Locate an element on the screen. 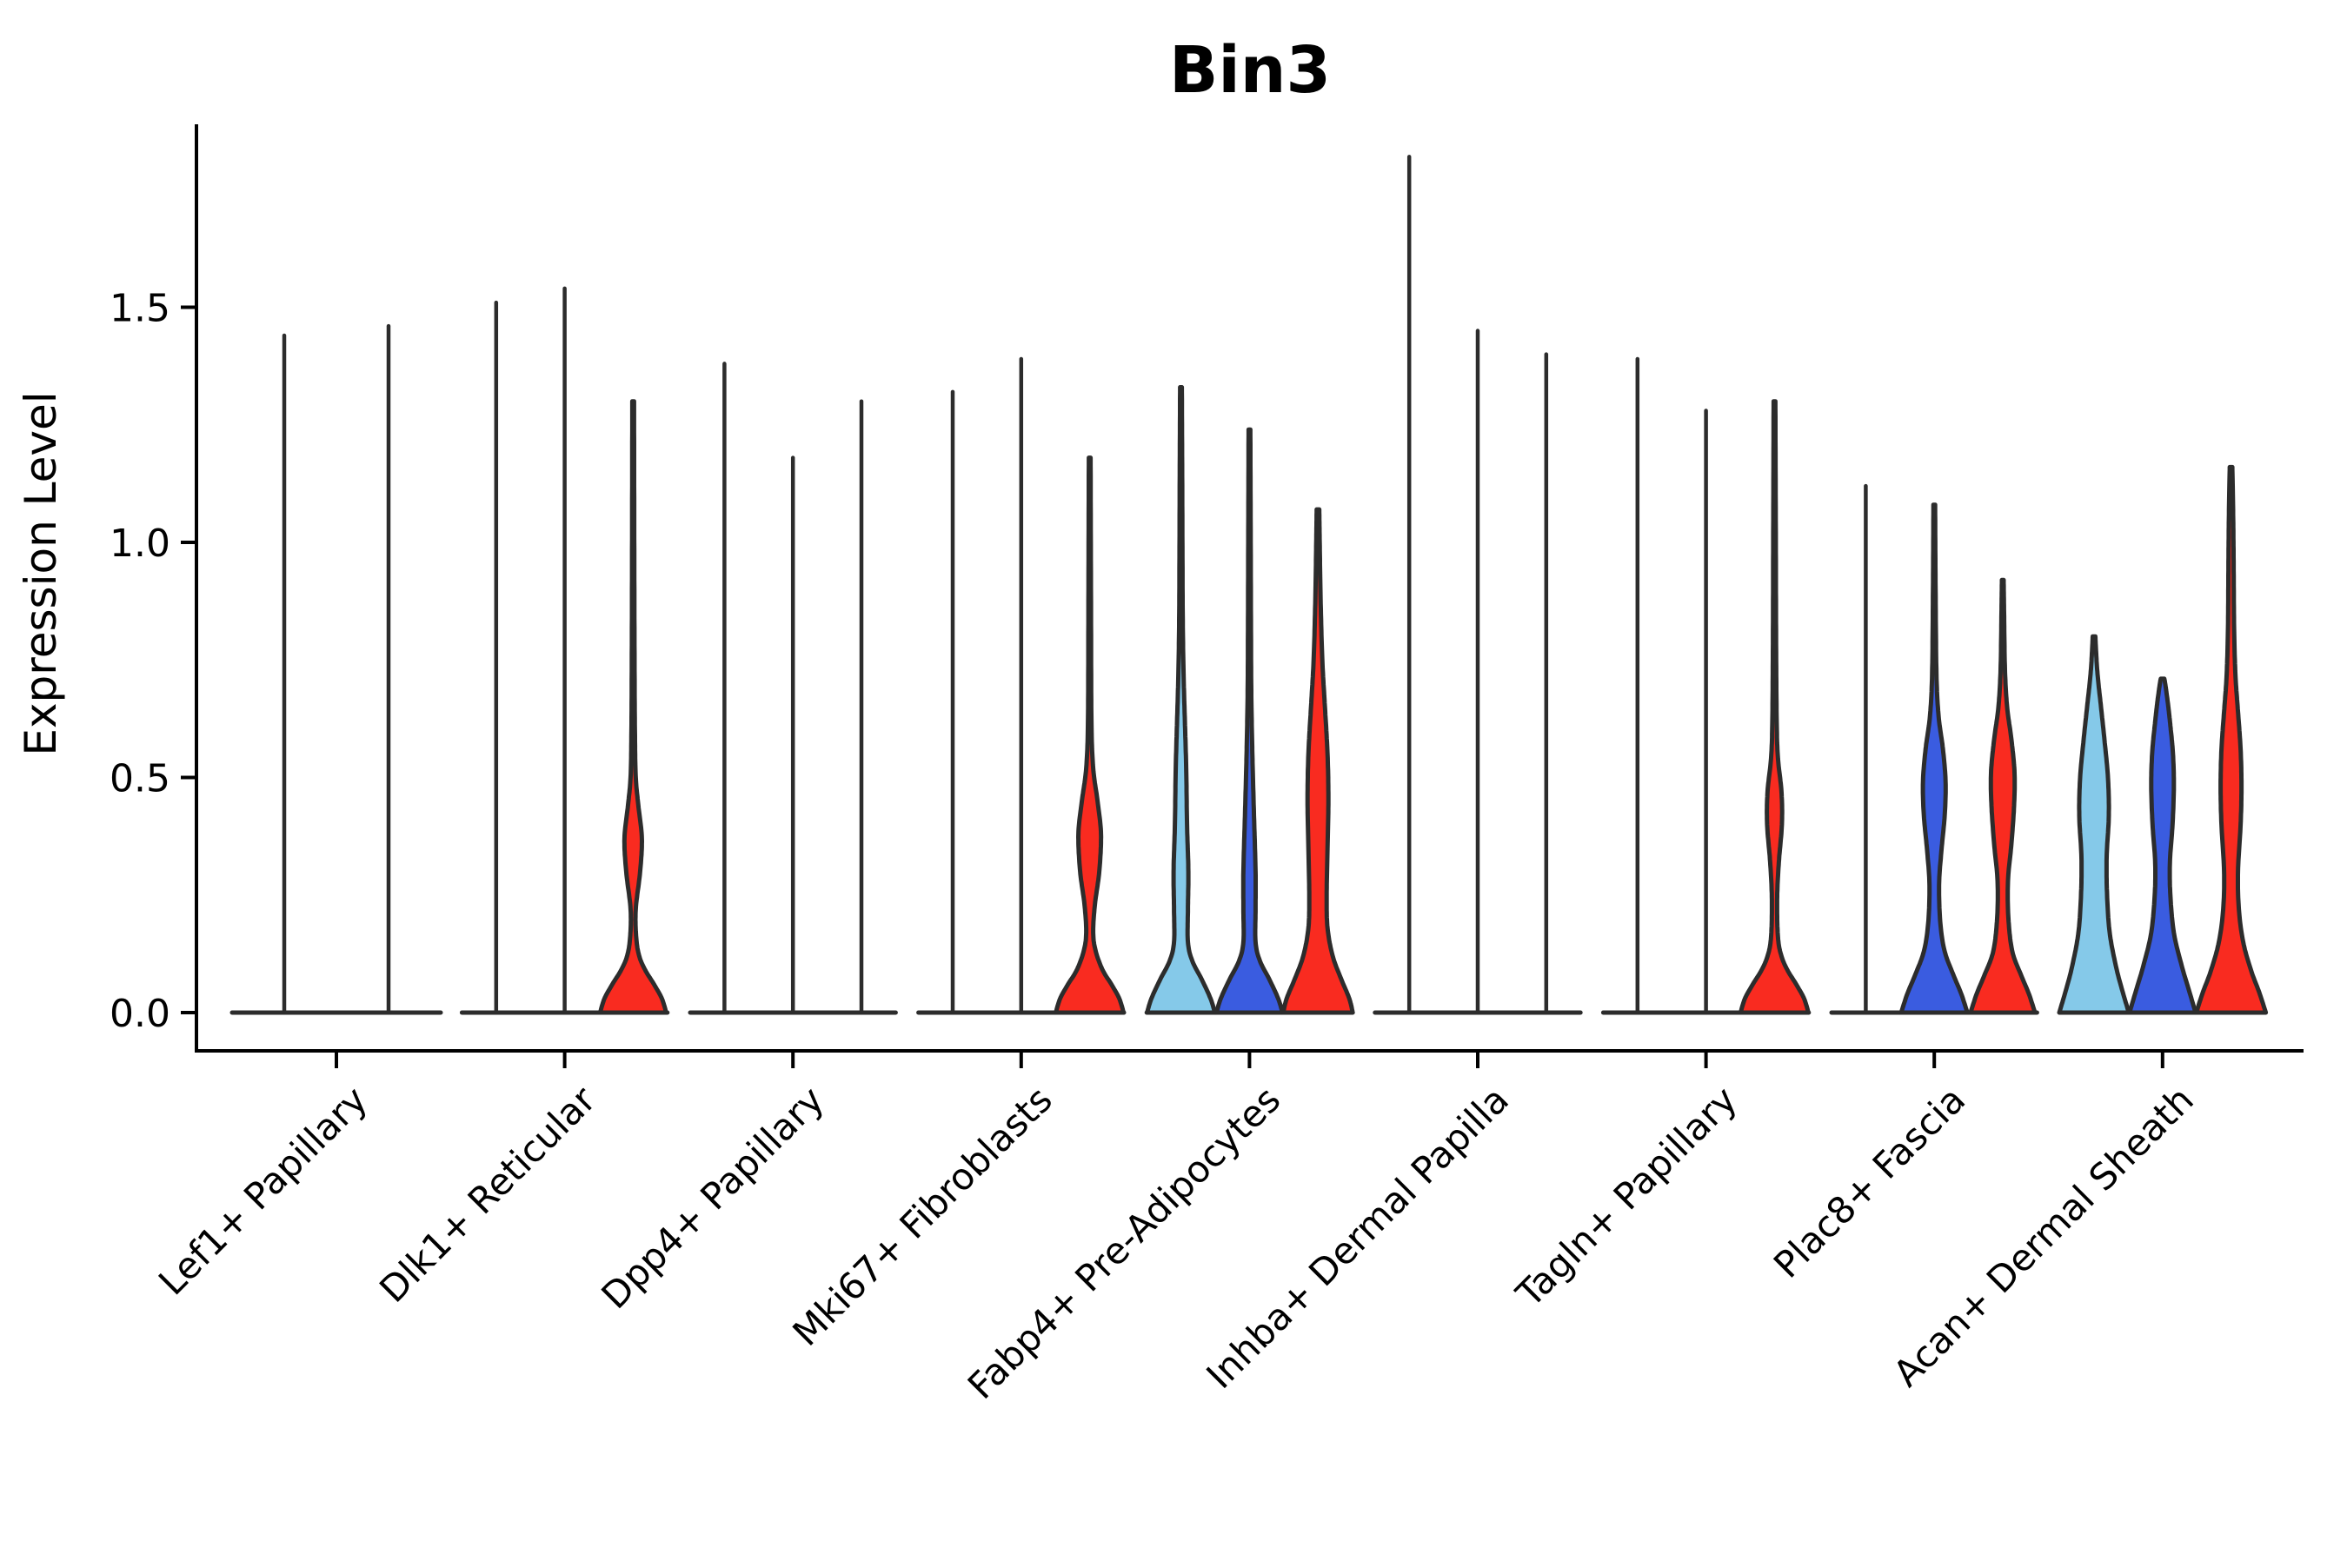  y-tick-label: 0.5 is located at coordinates (140, 779).